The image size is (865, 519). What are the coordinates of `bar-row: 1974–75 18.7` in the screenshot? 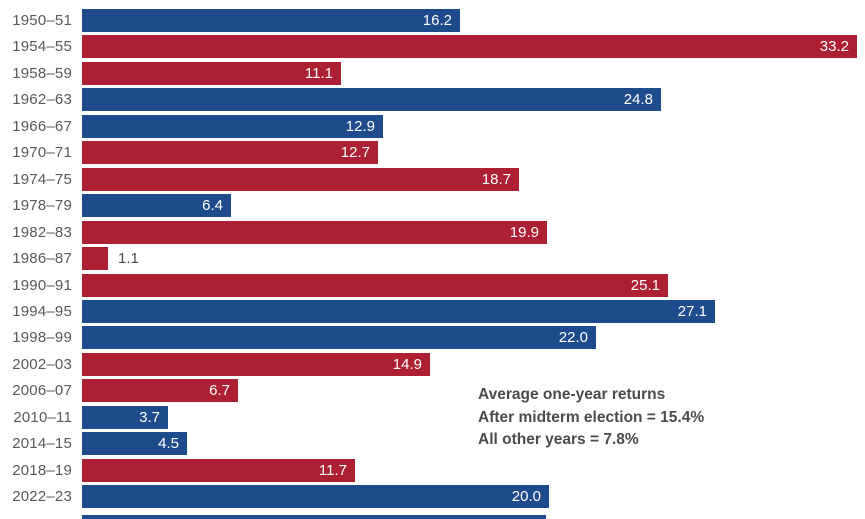 It's located at (432, 179).